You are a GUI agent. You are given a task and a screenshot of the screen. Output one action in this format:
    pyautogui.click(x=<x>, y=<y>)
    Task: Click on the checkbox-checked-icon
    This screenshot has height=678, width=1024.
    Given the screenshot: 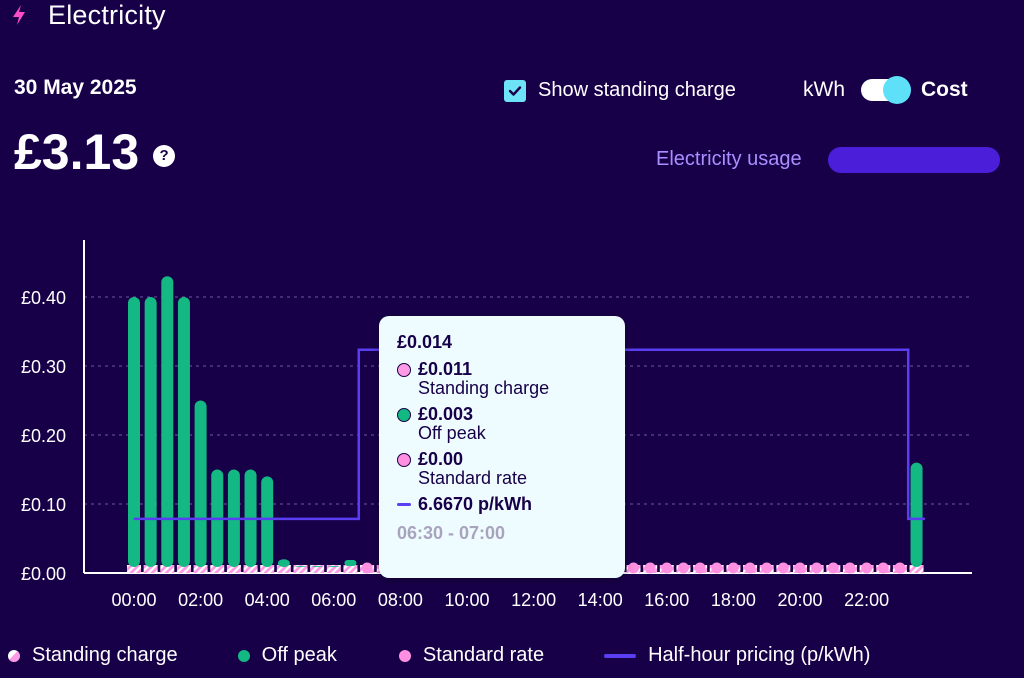 What is the action you would take?
    pyautogui.click(x=515, y=90)
    